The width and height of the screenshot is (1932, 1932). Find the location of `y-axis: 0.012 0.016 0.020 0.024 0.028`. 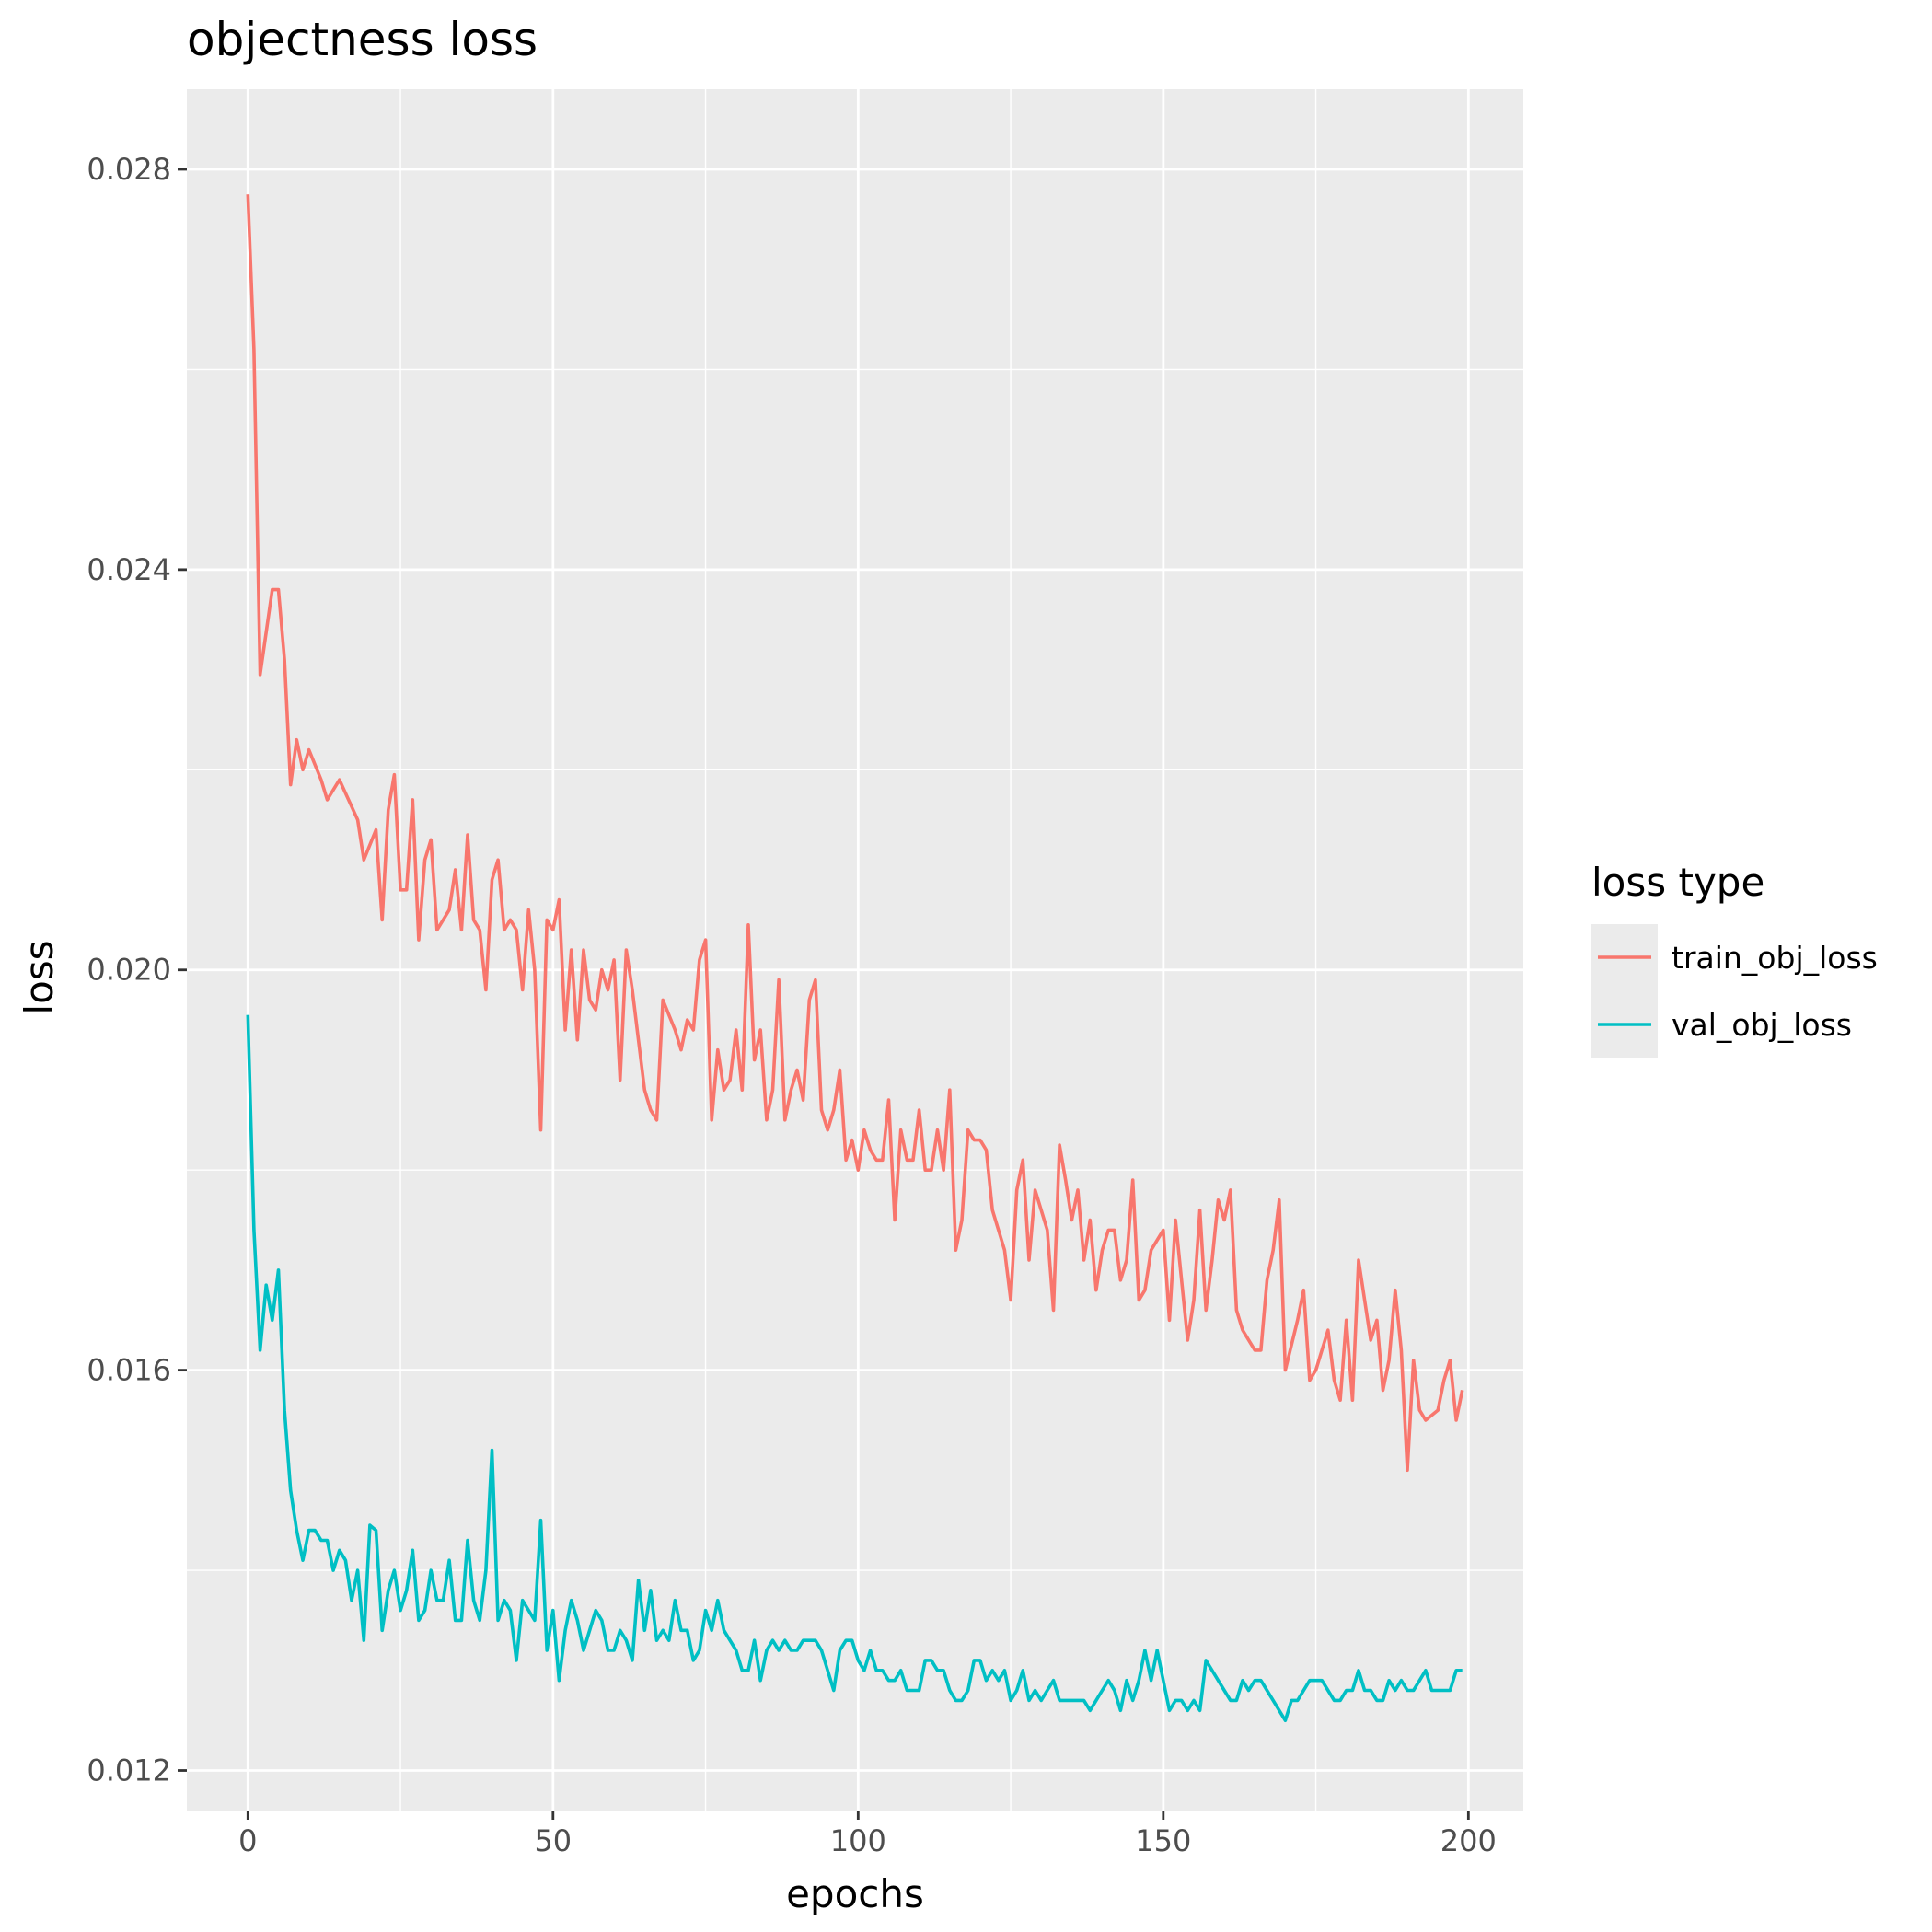

y-axis: 0.012 0.016 0.020 0.024 0.028 is located at coordinates (137, 970).